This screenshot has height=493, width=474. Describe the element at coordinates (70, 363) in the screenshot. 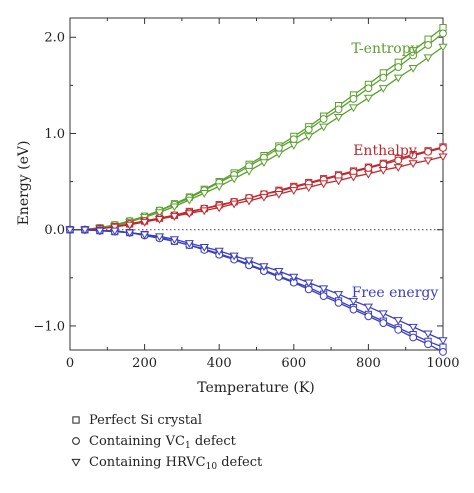

I see `x-tick-label: 0` at that location.